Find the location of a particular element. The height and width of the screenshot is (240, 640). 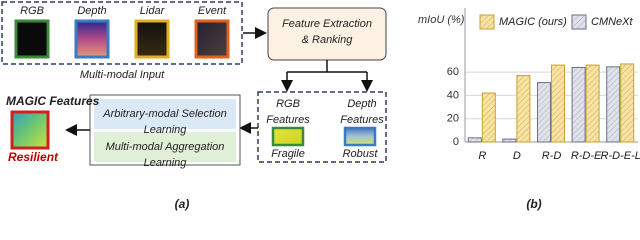

features-box is located at coordinates (322, 127).